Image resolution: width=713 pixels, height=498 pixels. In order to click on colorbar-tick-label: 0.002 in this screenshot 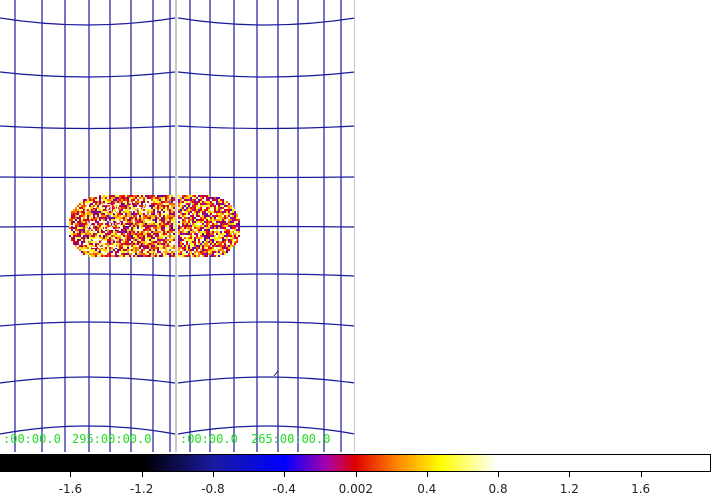, I will do `click(356, 489)`.